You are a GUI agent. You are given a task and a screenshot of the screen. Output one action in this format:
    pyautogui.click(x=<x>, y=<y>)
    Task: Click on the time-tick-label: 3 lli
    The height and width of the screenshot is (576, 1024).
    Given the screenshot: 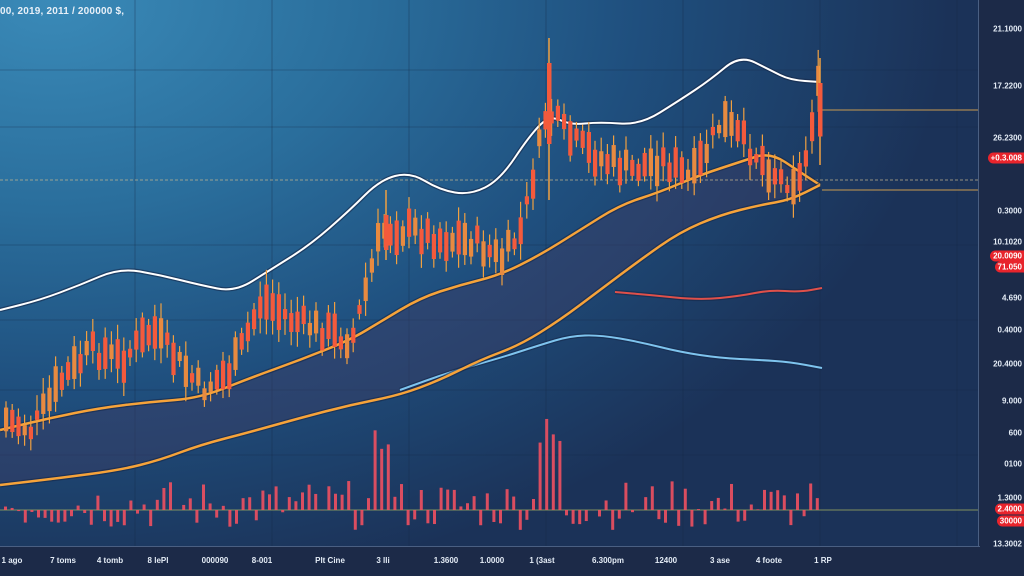 What is the action you would take?
    pyautogui.click(x=383, y=560)
    